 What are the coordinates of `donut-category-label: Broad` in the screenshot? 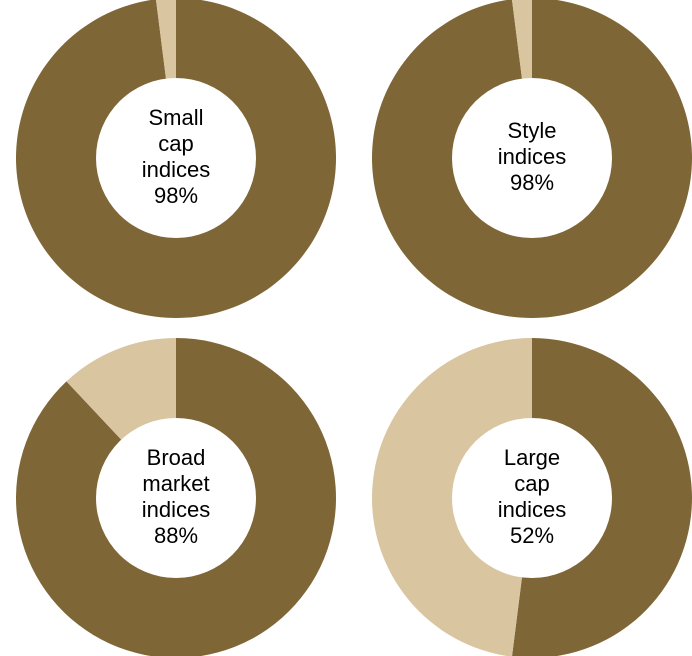 It's located at (176, 457).